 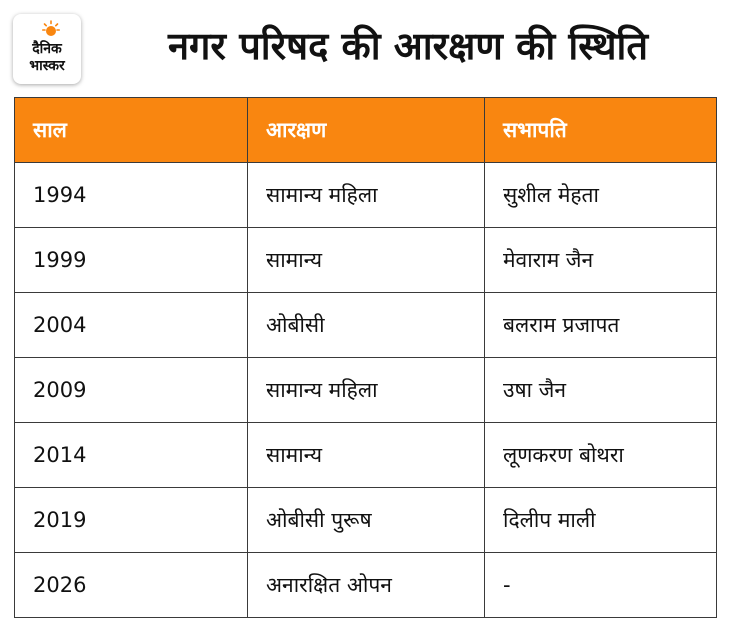 I want to click on cell-chairman: मेवाराम जैन, so click(x=600, y=260).